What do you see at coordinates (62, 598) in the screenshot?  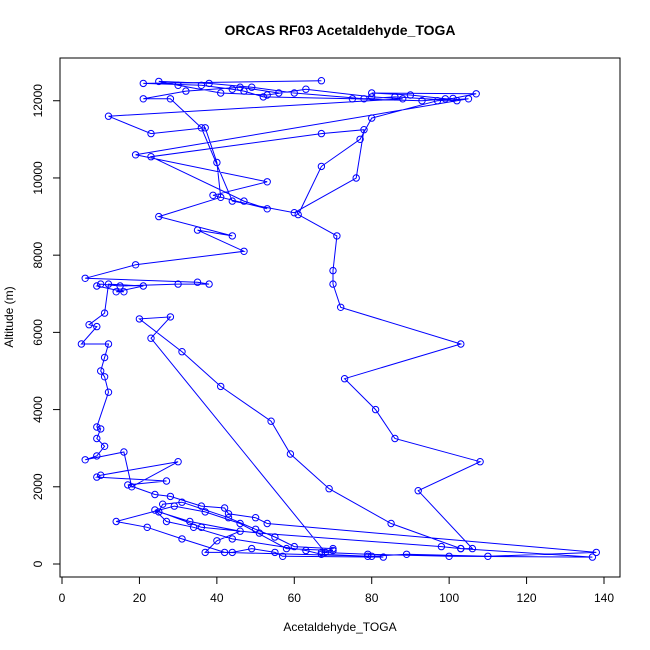 I see `x-tick-label: 0` at bounding box center [62, 598].